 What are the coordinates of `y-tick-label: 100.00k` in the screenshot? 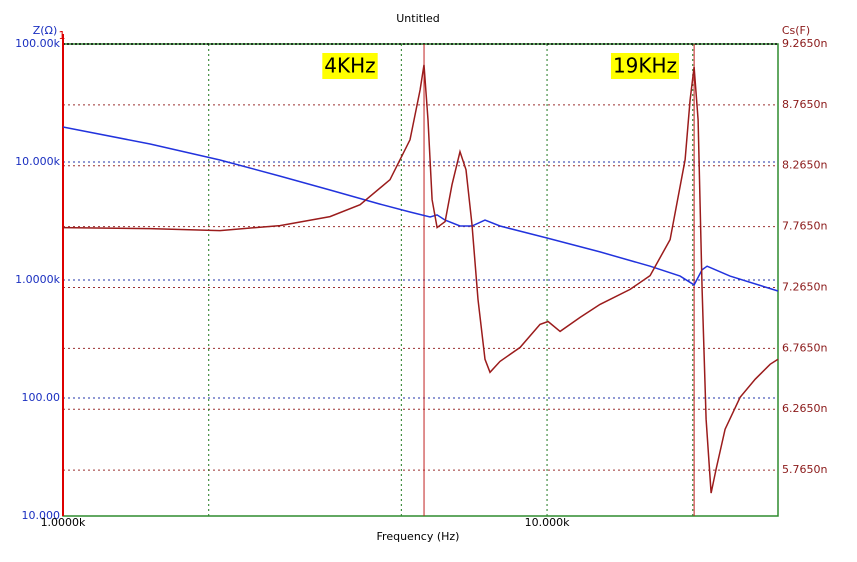 It's located at (37, 43).